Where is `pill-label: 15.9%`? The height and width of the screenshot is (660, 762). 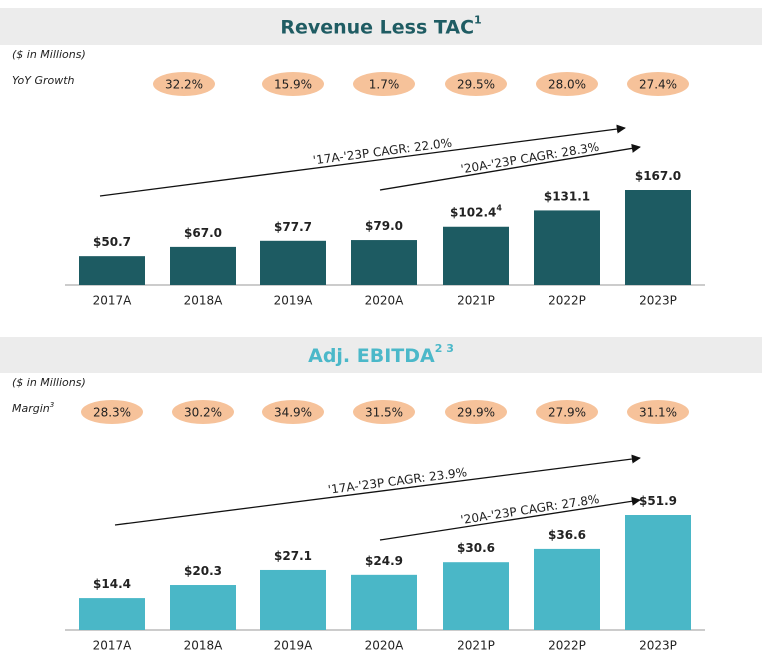 pill-label: 15.9% is located at coordinates (293, 85).